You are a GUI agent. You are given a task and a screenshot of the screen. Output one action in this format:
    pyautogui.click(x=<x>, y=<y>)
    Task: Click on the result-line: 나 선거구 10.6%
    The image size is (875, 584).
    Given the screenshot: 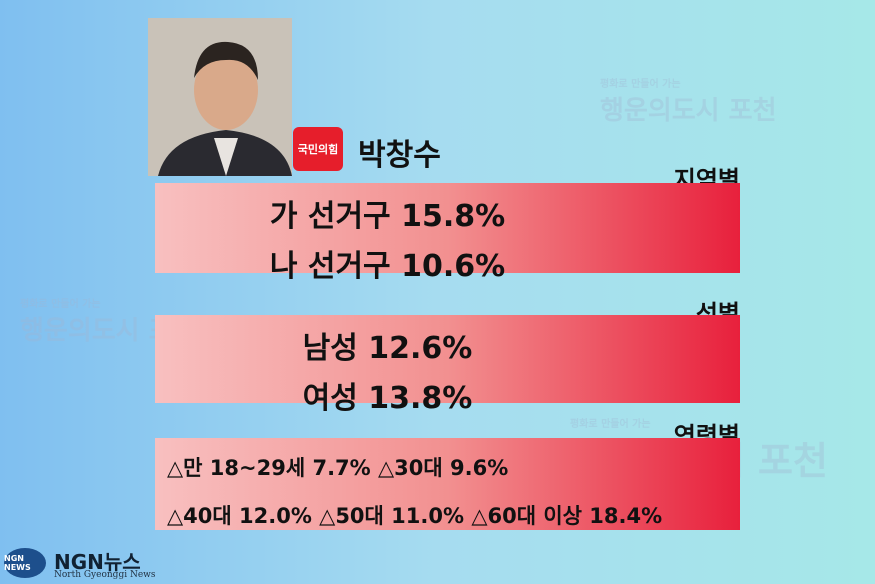 What is the action you would take?
    pyautogui.click(x=387, y=266)
    